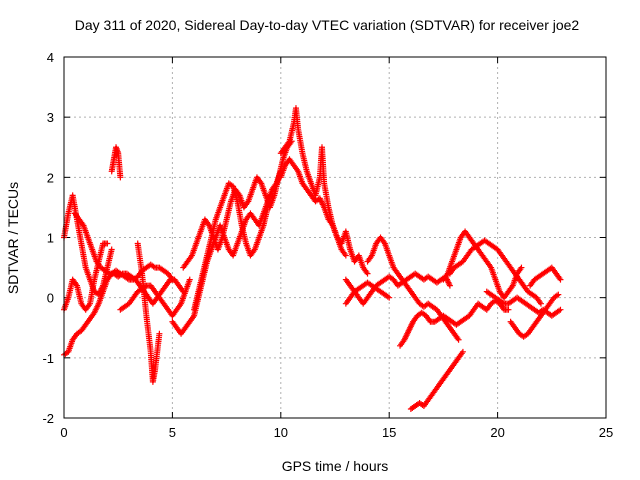 Image resolution: width=640 pixels, height=480 pixels. I want to click on x-axis-label: GPS time / hours, so click(335, 466).